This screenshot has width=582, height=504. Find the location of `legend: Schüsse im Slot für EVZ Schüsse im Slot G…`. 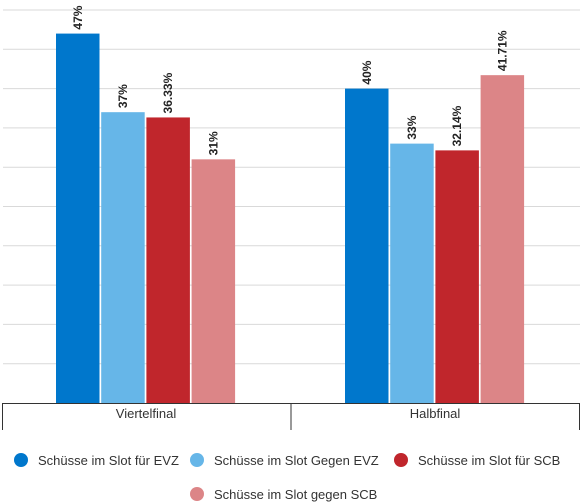

legend: Schüsse im Slot für EVZ Schüsse im Slot G… is located at coordinates (287, 477).